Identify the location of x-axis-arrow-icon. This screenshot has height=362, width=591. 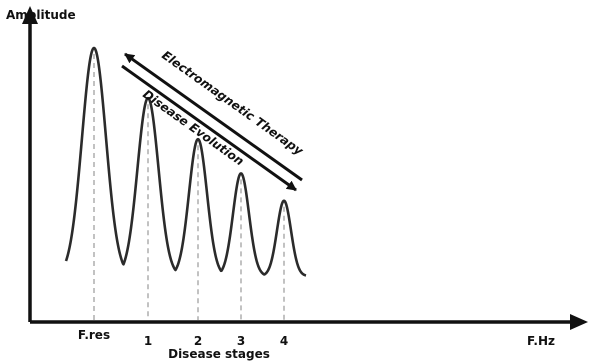
(579, 322).